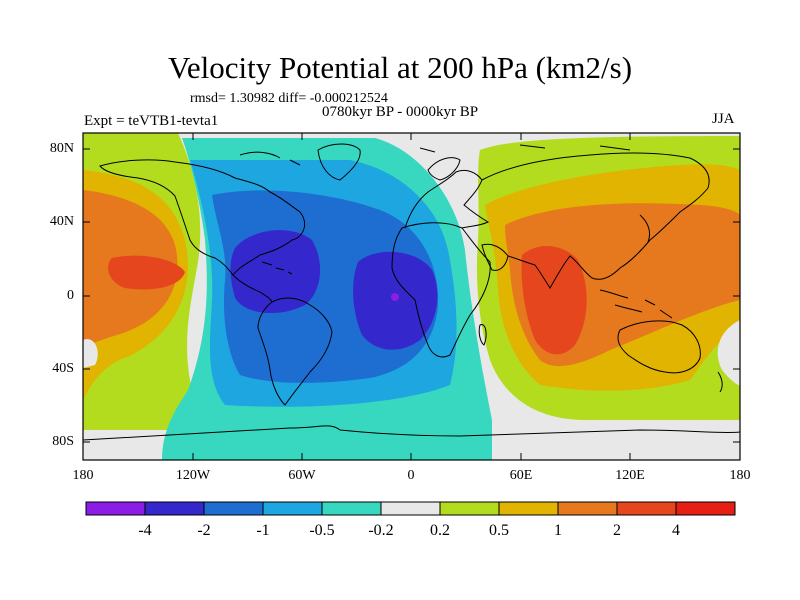 This screenshot has height=600, width=800. Describe the element at coordinates (395, 297) in the screenshot. I see `atlantic-field-neg4` at that location.